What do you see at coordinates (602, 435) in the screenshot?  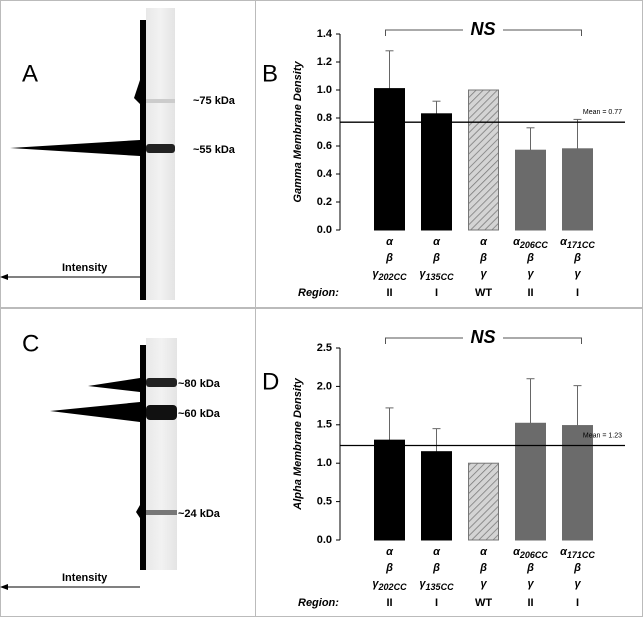 I see `mean-label: Mean = 1.23` at bounding box center [602, 435].